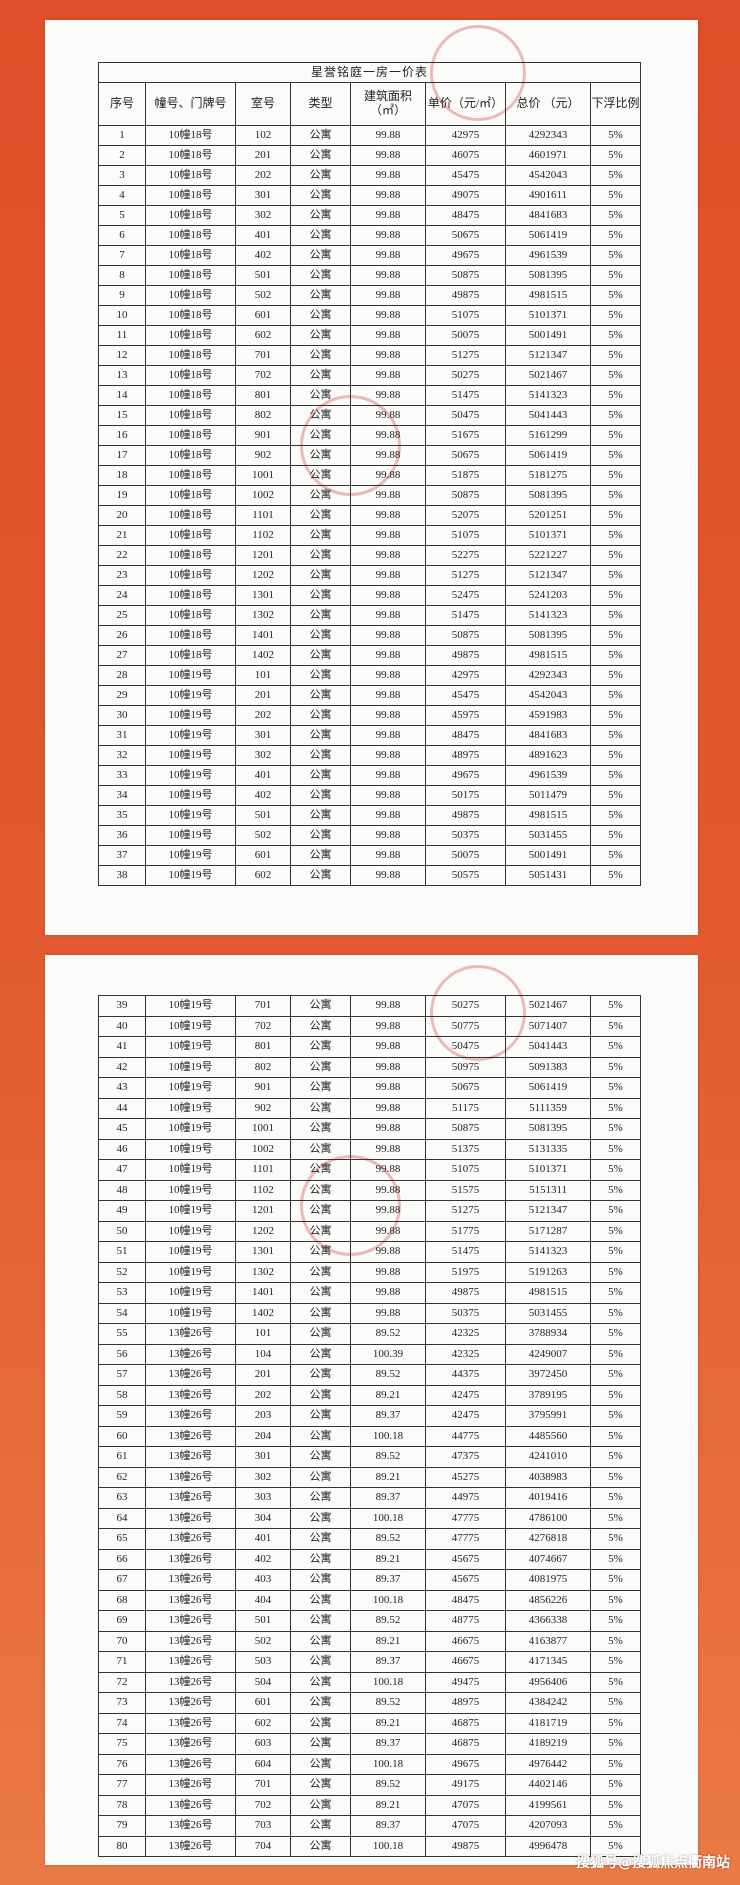  I want to click on cell: 40, so click(122, 1026).